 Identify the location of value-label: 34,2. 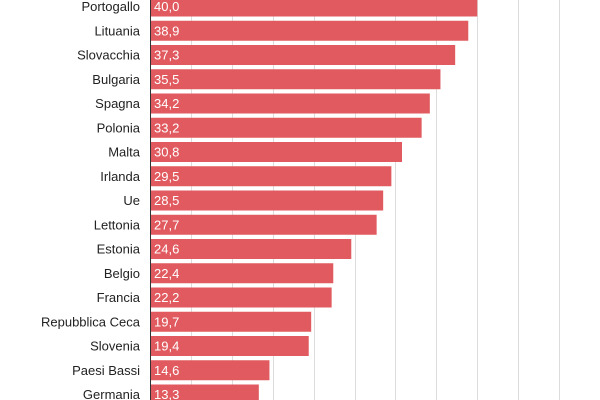
(166, 103).